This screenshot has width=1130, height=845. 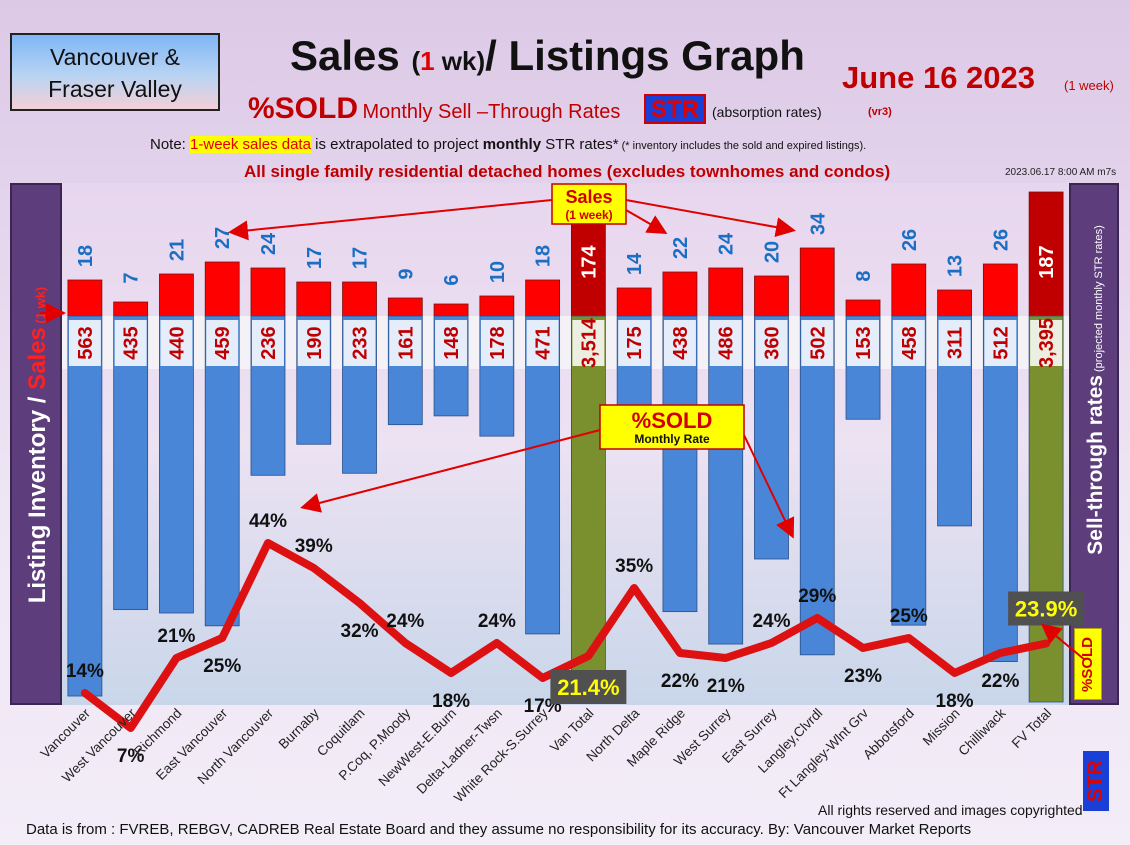 I want to click on version-tag: (vr3), so click(x=880, y=112).